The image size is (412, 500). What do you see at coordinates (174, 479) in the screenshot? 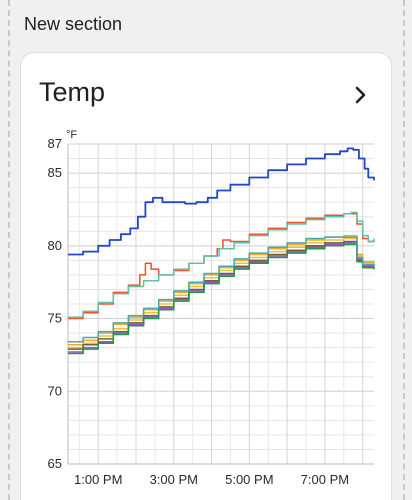
I see `x-tick-label: 3:00 PM` at bounding box center [174, 479].